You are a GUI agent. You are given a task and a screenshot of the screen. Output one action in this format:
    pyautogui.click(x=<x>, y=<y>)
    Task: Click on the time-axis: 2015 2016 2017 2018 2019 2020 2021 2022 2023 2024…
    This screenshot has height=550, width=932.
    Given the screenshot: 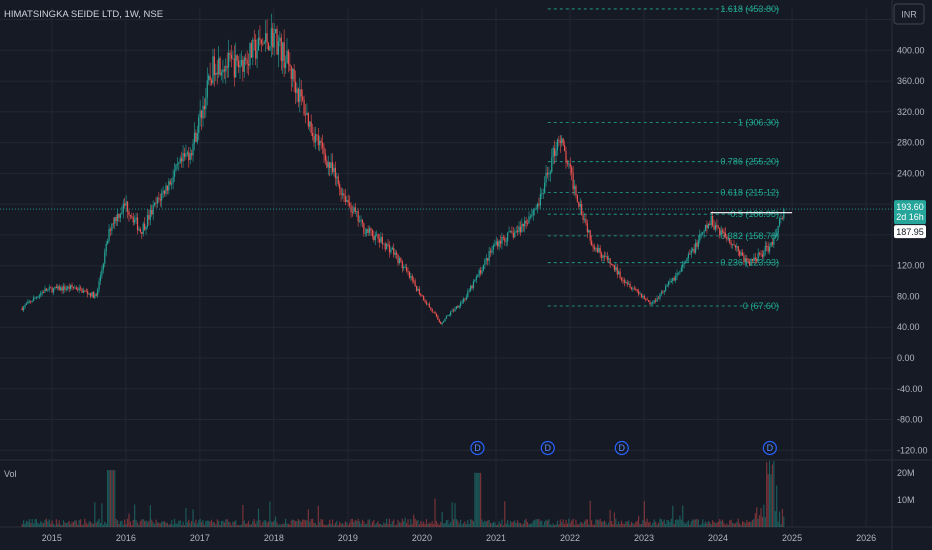 What is the action you would take?
    pyautogui.click(x=459, y=538)
    